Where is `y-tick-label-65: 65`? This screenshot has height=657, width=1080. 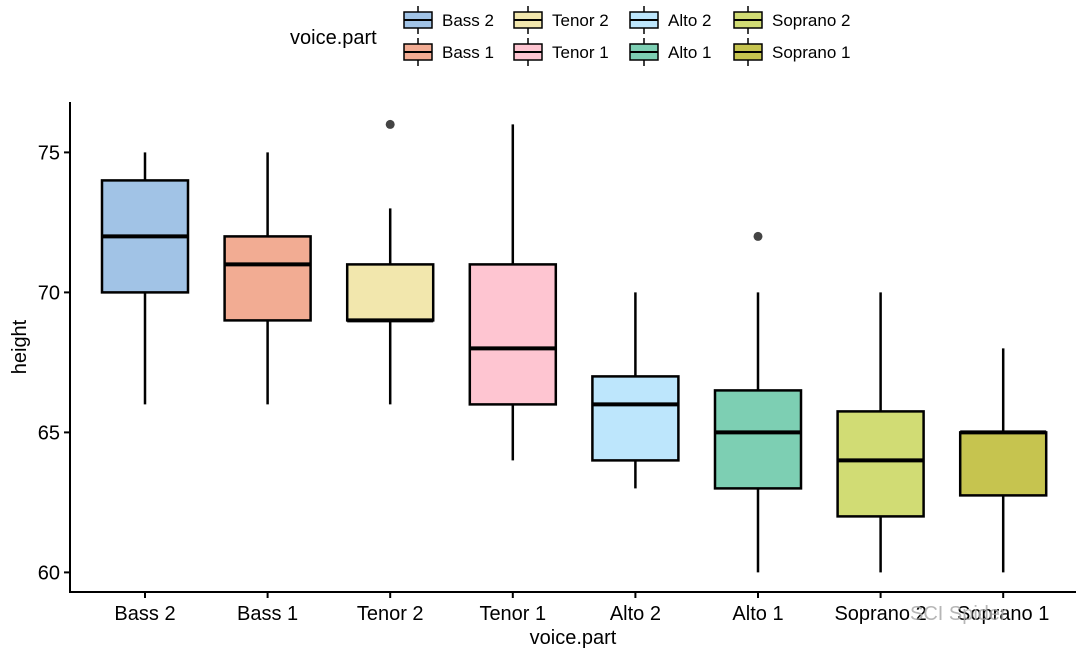
y-tick-label-65: 65 is located at coordinates (49, 433).